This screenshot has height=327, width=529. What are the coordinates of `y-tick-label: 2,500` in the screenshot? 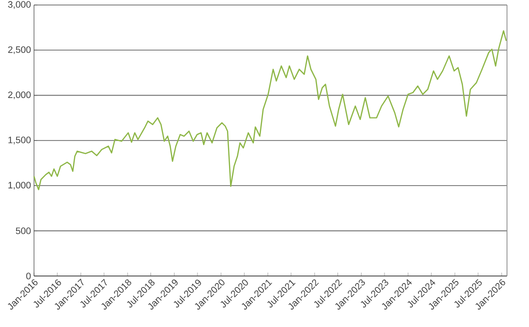 It's located at (19, 50).